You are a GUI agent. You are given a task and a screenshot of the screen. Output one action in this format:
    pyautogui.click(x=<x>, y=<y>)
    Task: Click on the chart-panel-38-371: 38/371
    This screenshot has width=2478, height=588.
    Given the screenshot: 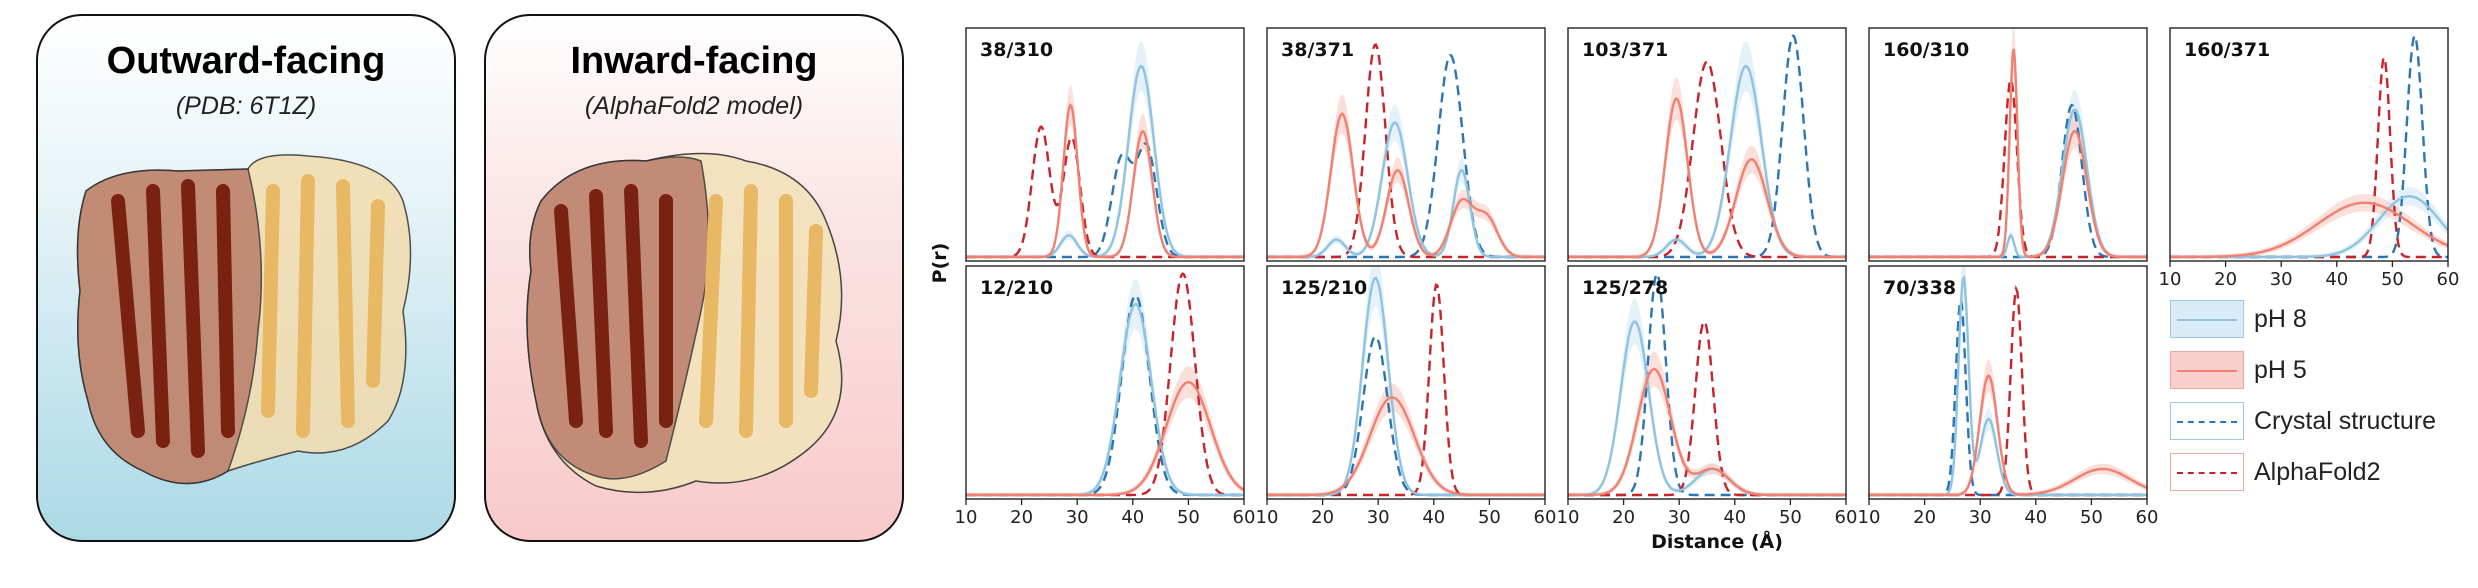 What is the action you would take?
    pyautogui.click(x=1406, y=144)
    